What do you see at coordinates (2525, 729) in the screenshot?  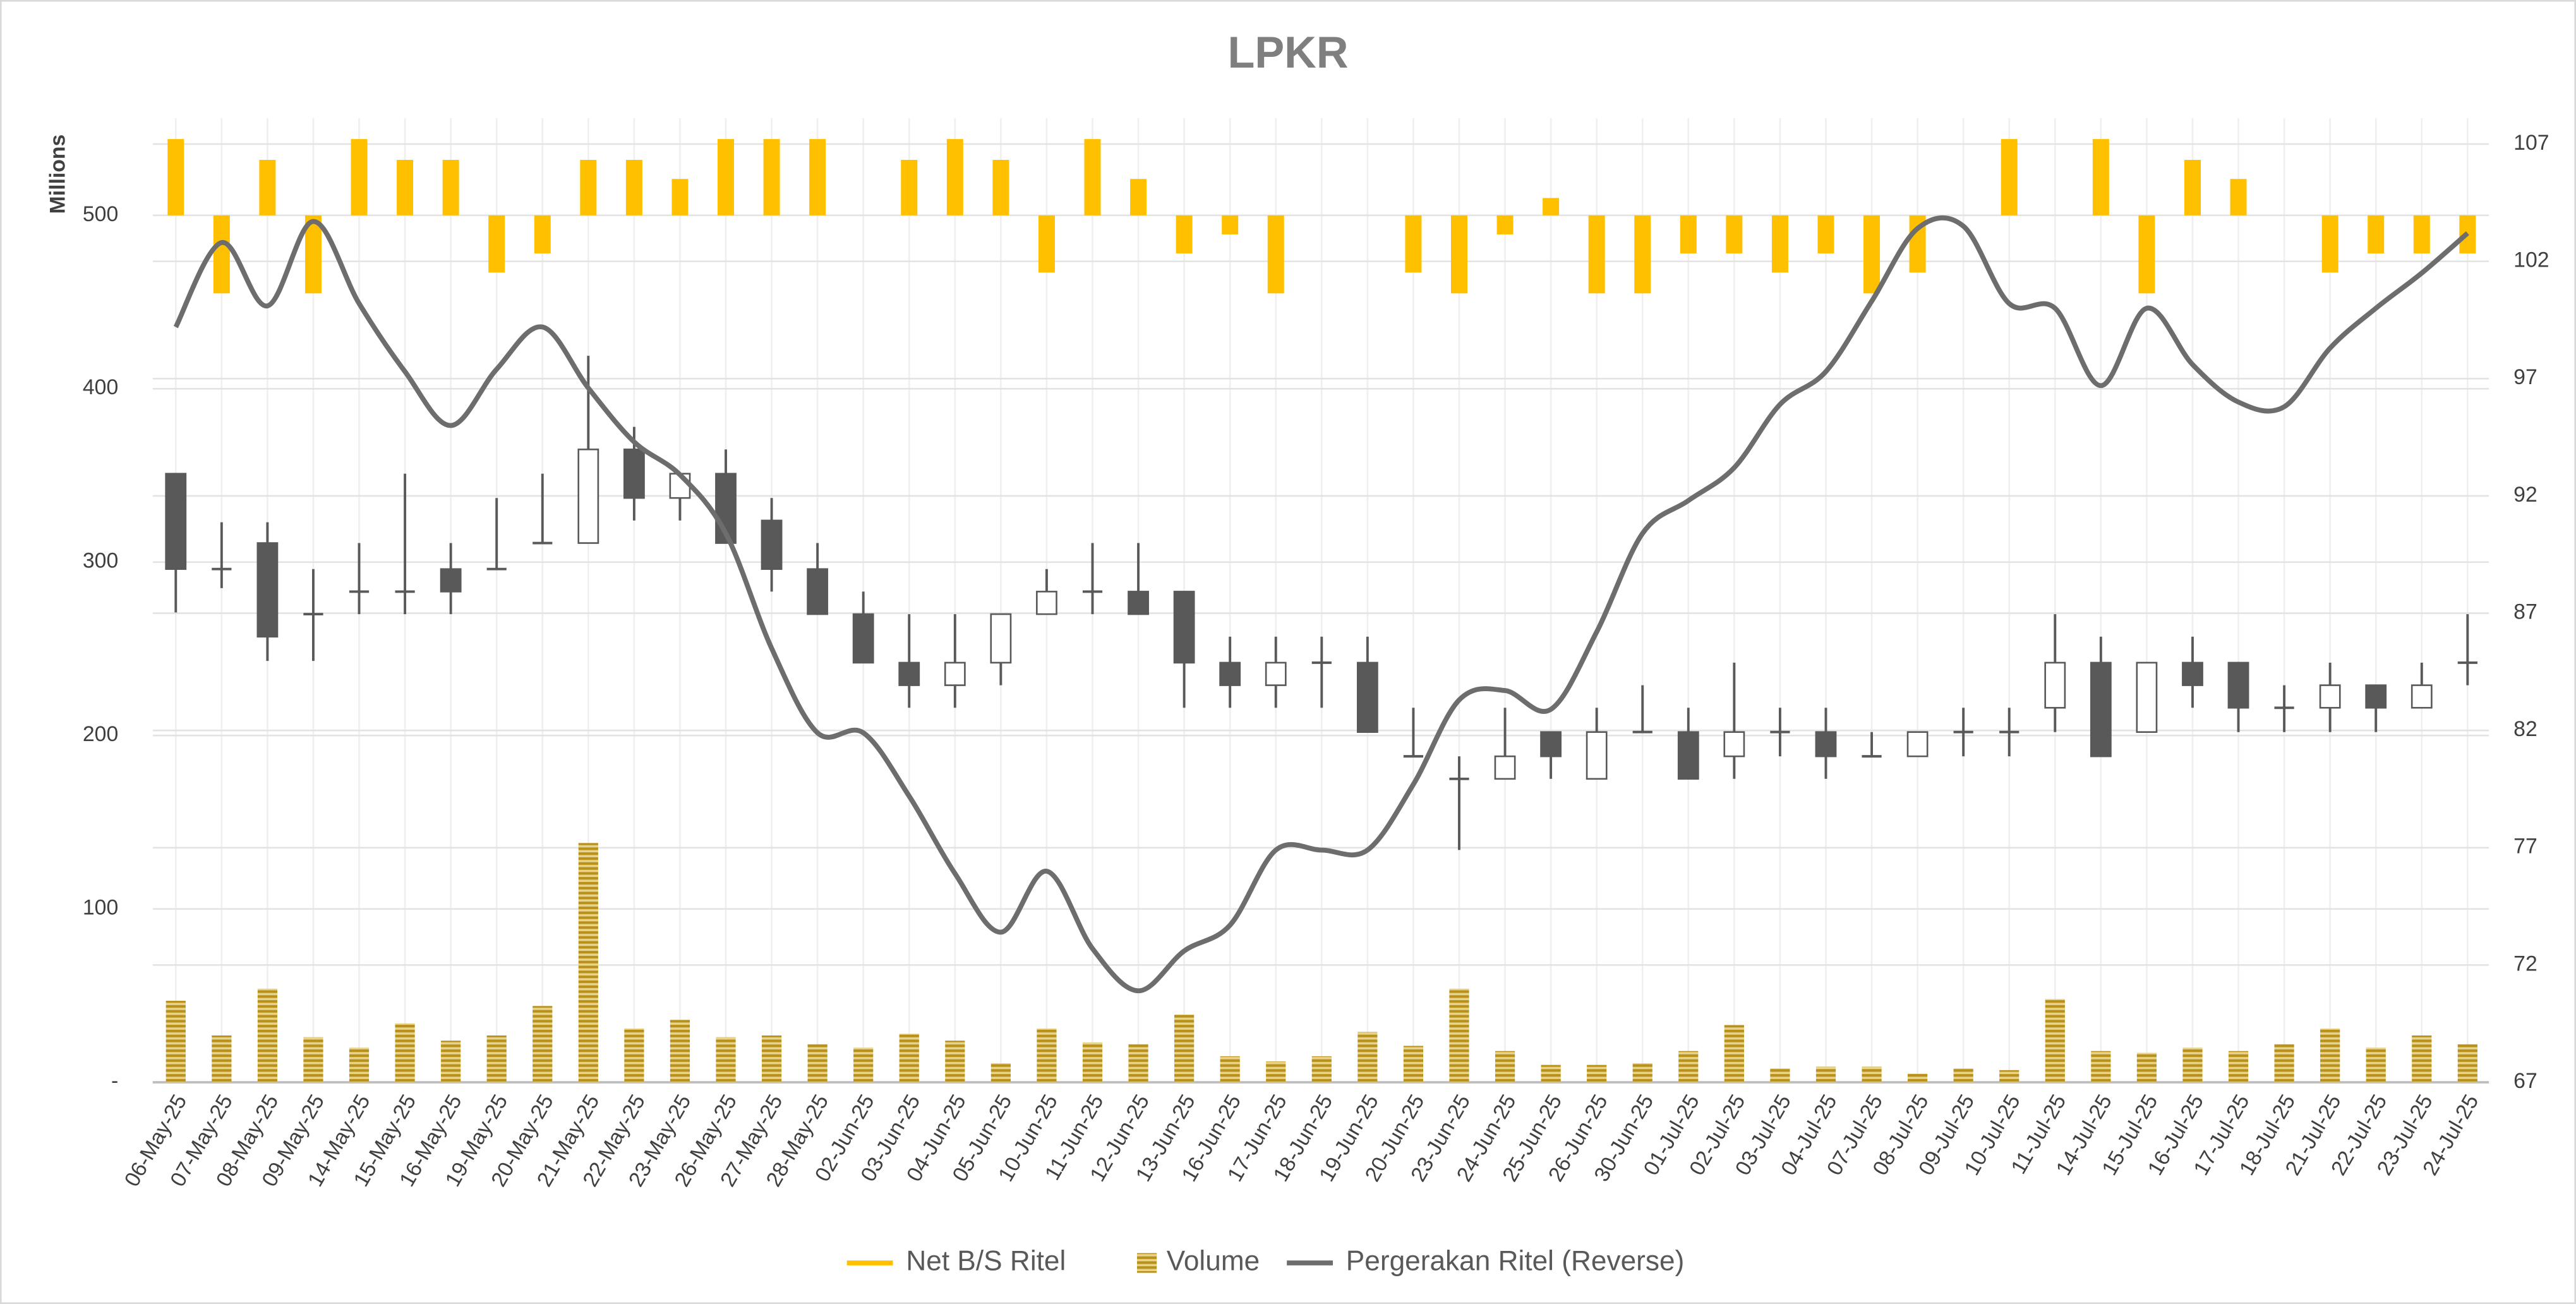 I see `y2-tick-label: 82` at bounding box center [2525, 729].